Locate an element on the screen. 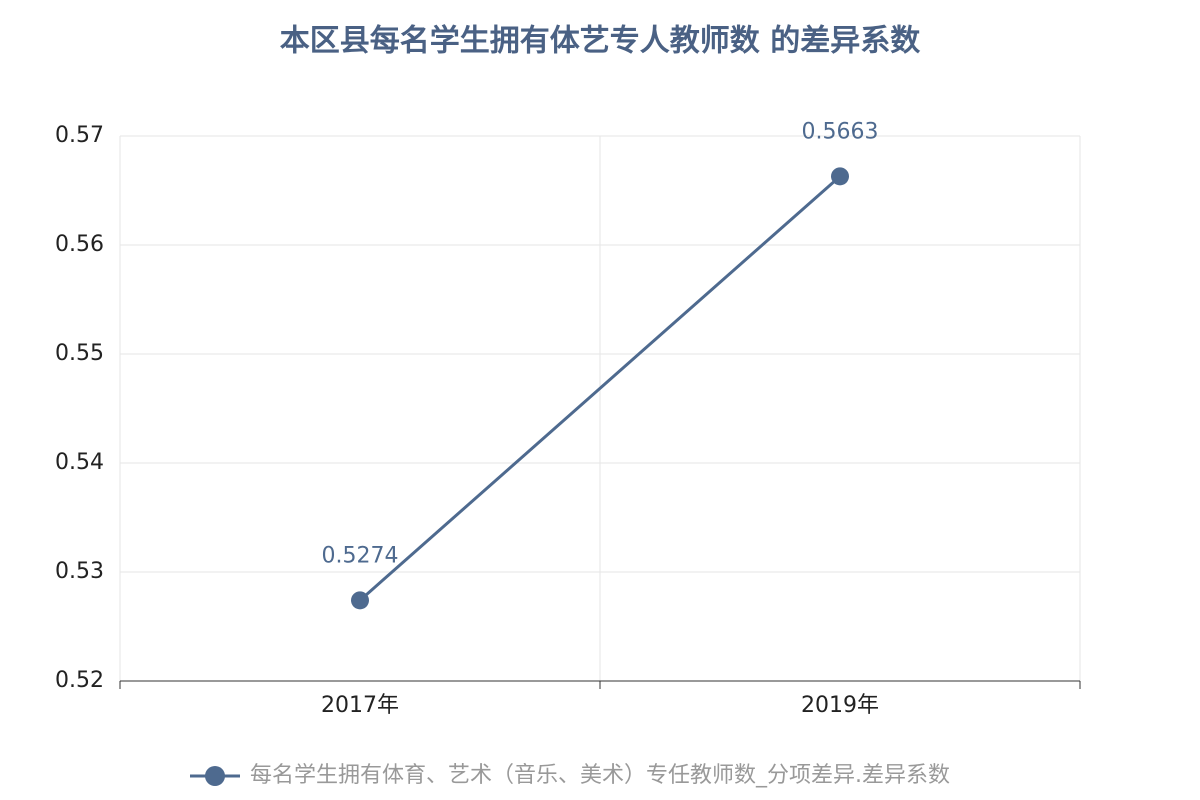 This screenshot has height=800, width=1200. legend-label: 每名学生拥有体育、艺术（音乐、美术）专任教师数_分项差异.差异系数 is located at coordinates (600, 775).